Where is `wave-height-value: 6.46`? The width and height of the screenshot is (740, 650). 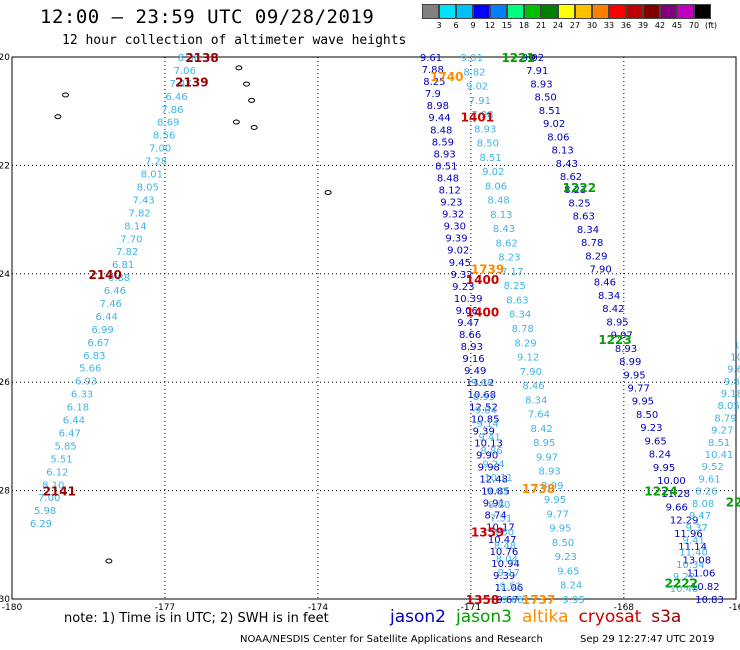 wave-height-value: 6.46 is located at coordinates (115, 291).